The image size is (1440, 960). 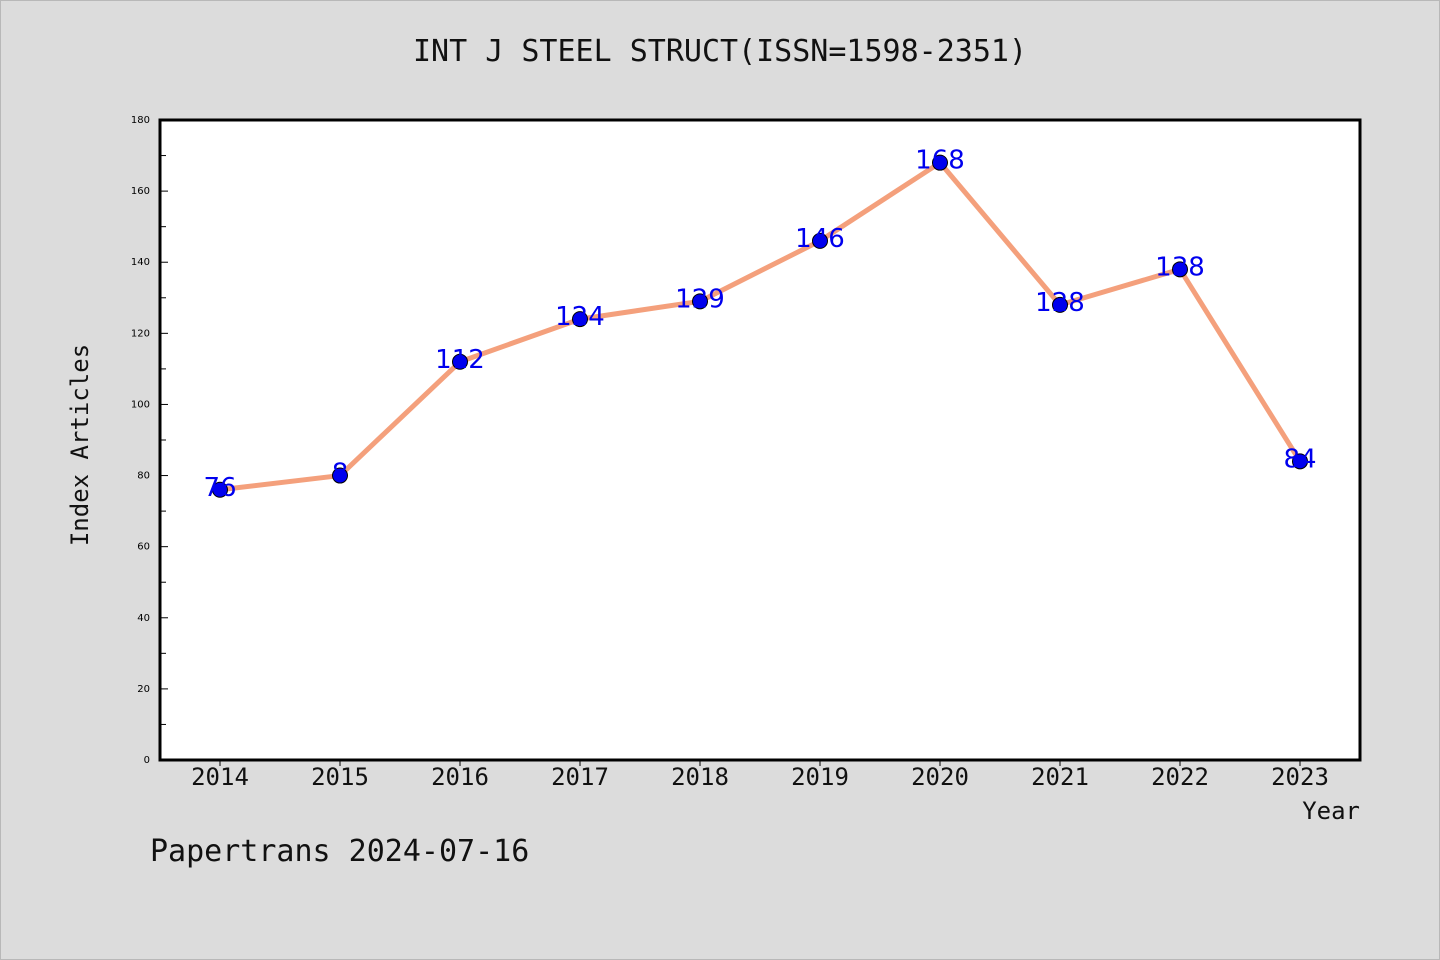 I want to click on footer-text: Papertrans 2024-07-16, so click(x=340, y=851).